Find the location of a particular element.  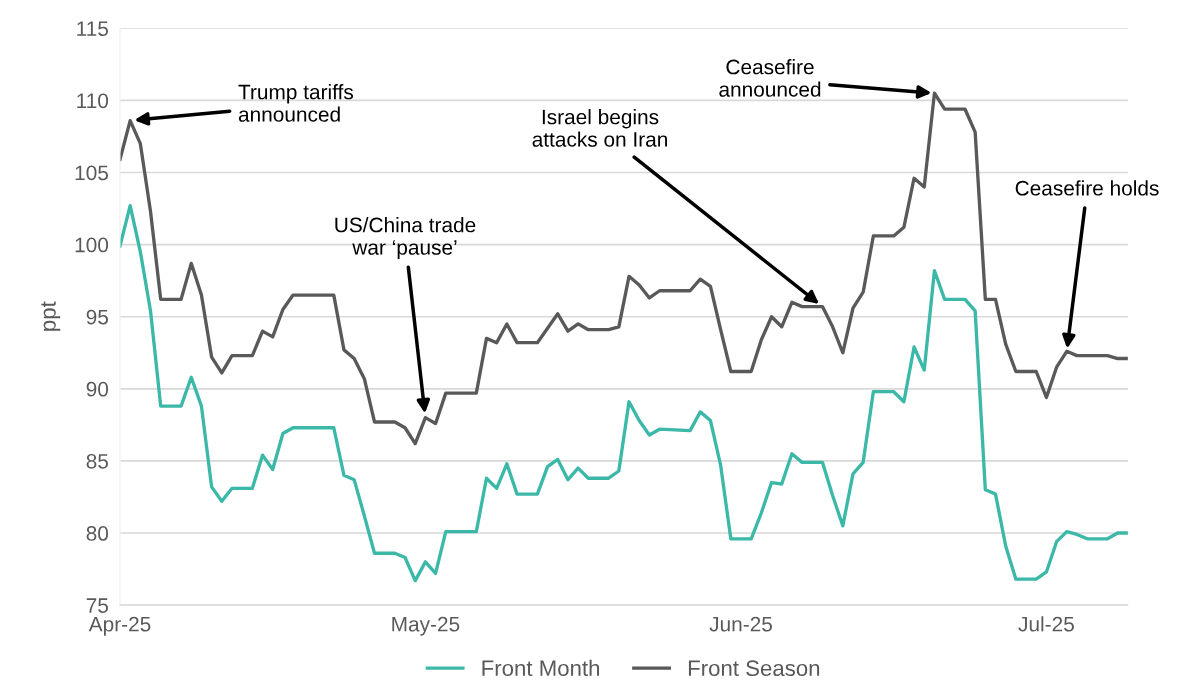

x-tick-label: May-25 is located at coordinates (426, 626).